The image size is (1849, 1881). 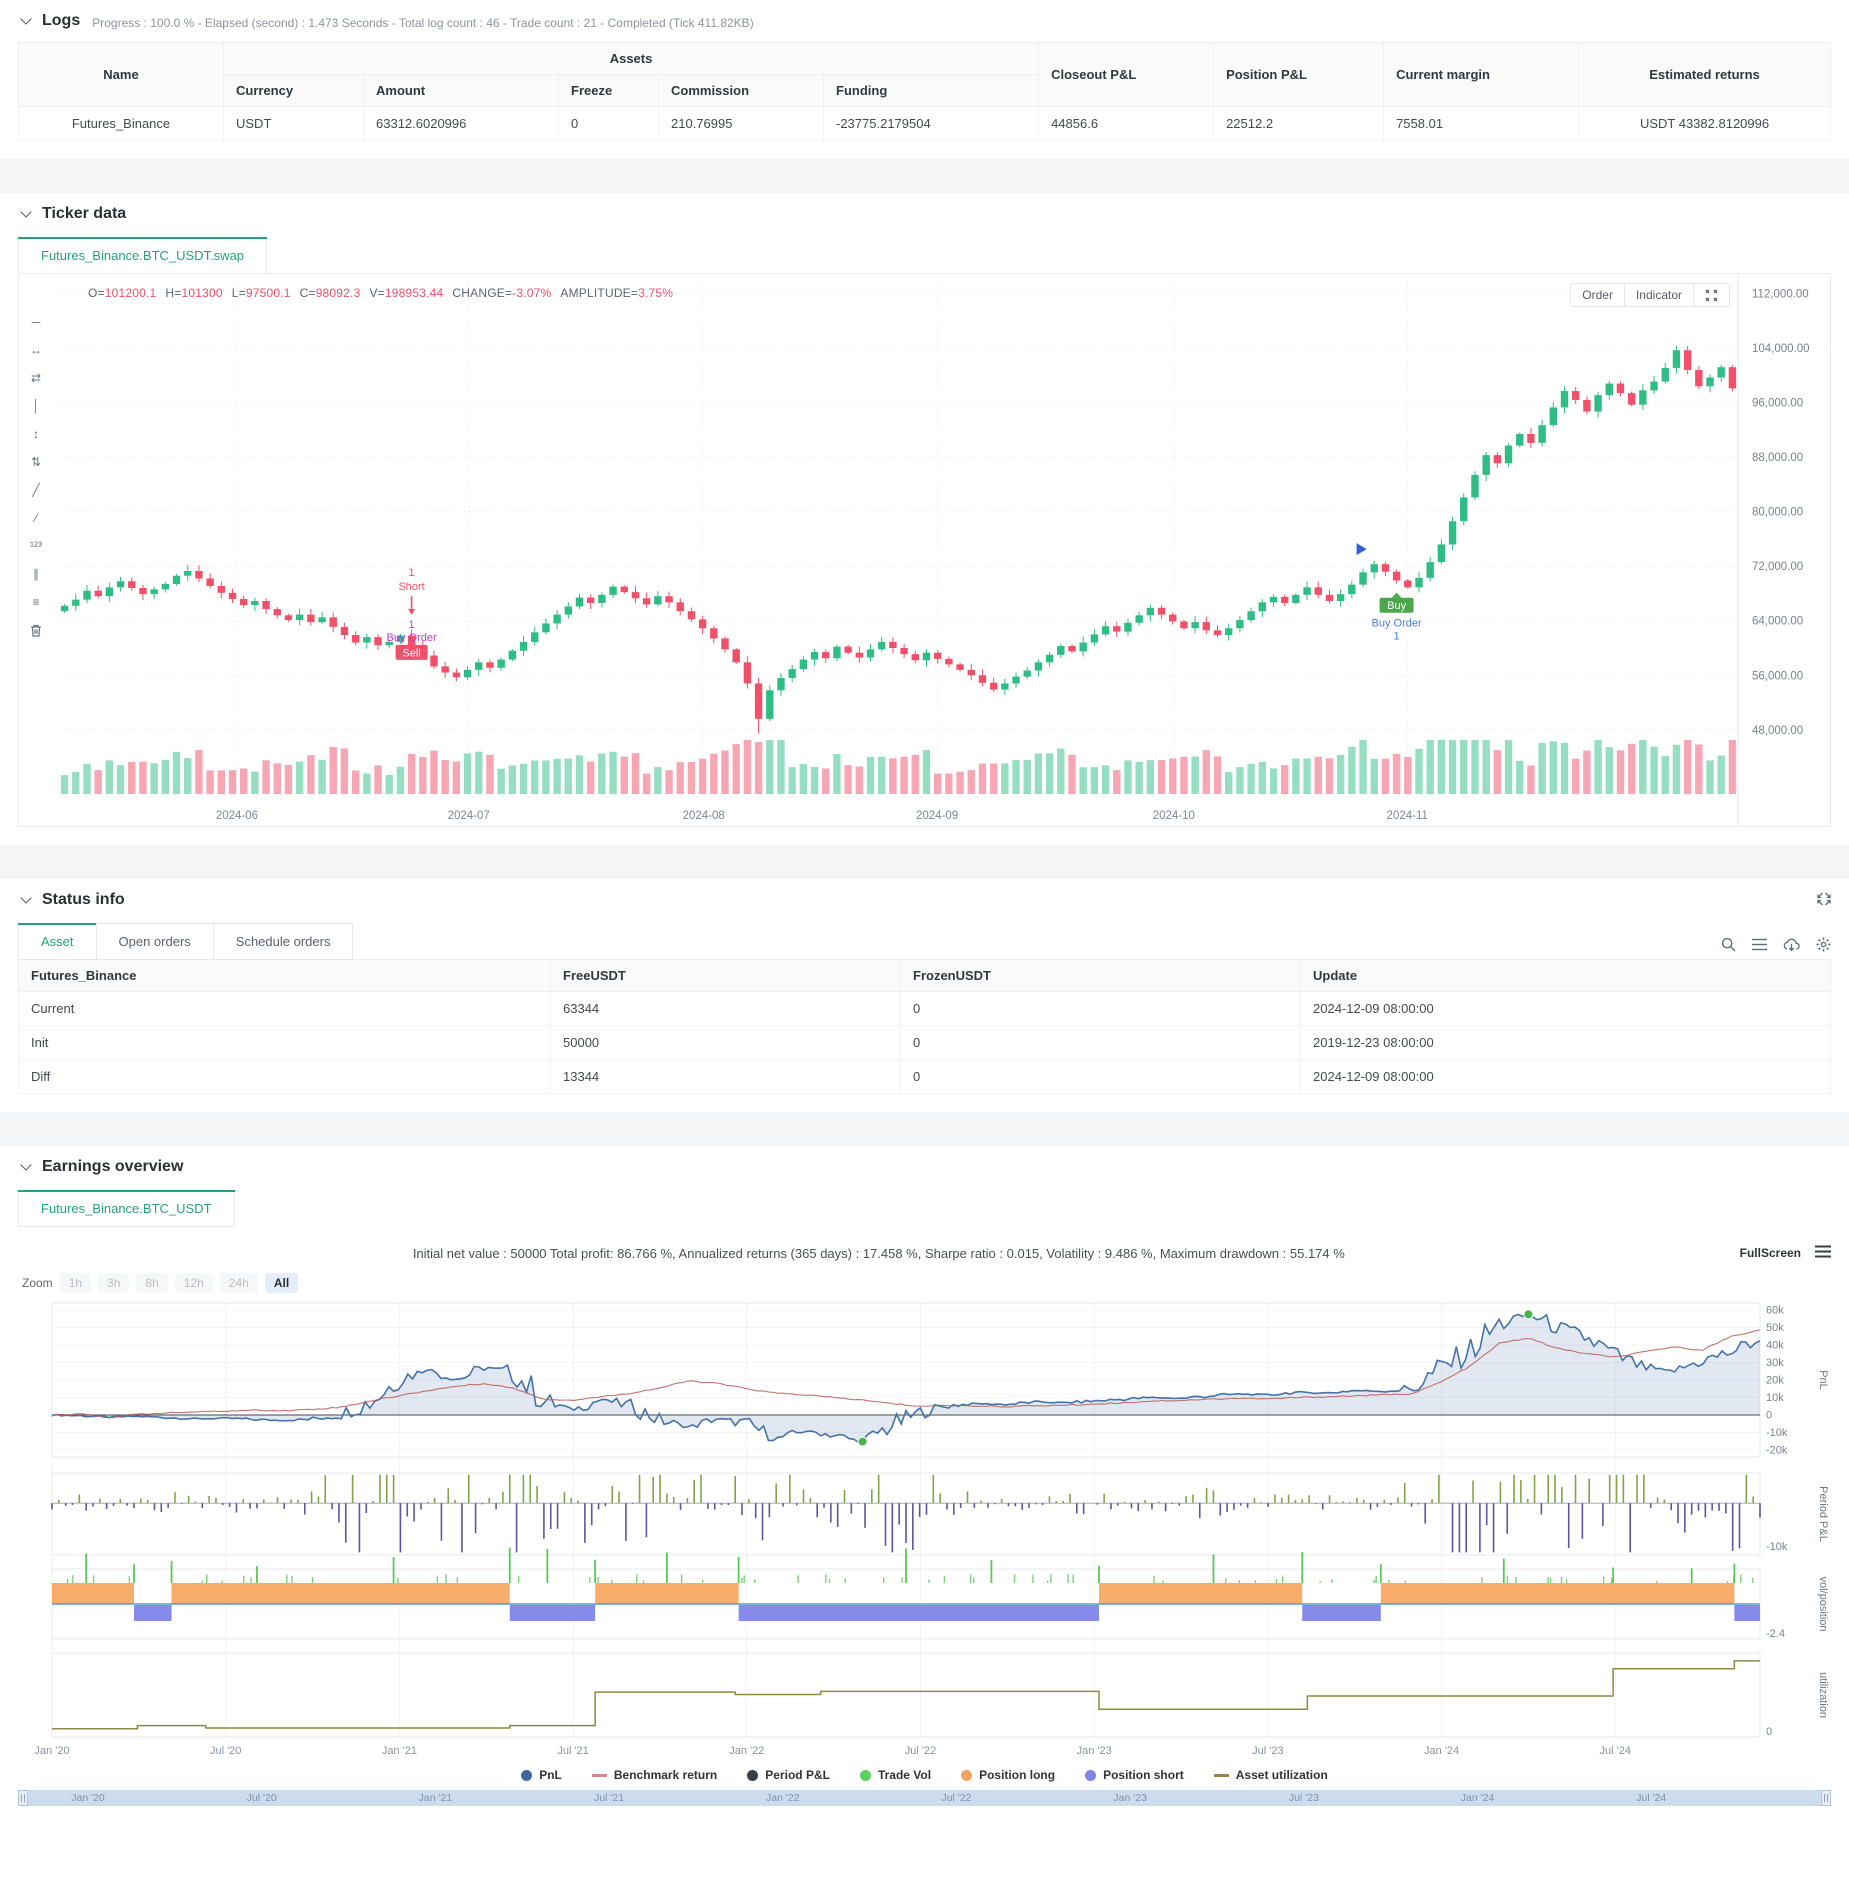 I want to click on svg-text: 30k, so click(x=1775, y=1363).